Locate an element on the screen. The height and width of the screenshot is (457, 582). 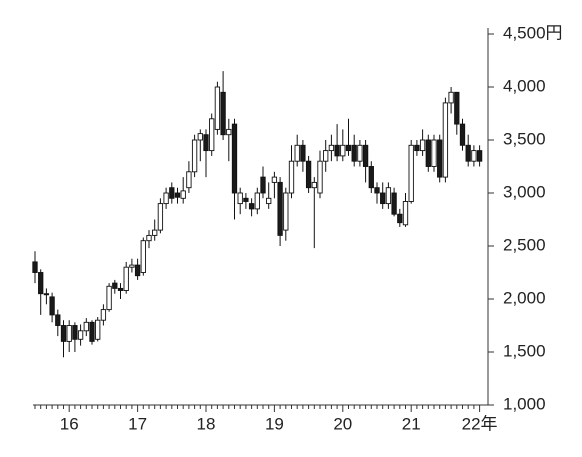
x-tick-label: 19 is located at coordinates (274, 423).